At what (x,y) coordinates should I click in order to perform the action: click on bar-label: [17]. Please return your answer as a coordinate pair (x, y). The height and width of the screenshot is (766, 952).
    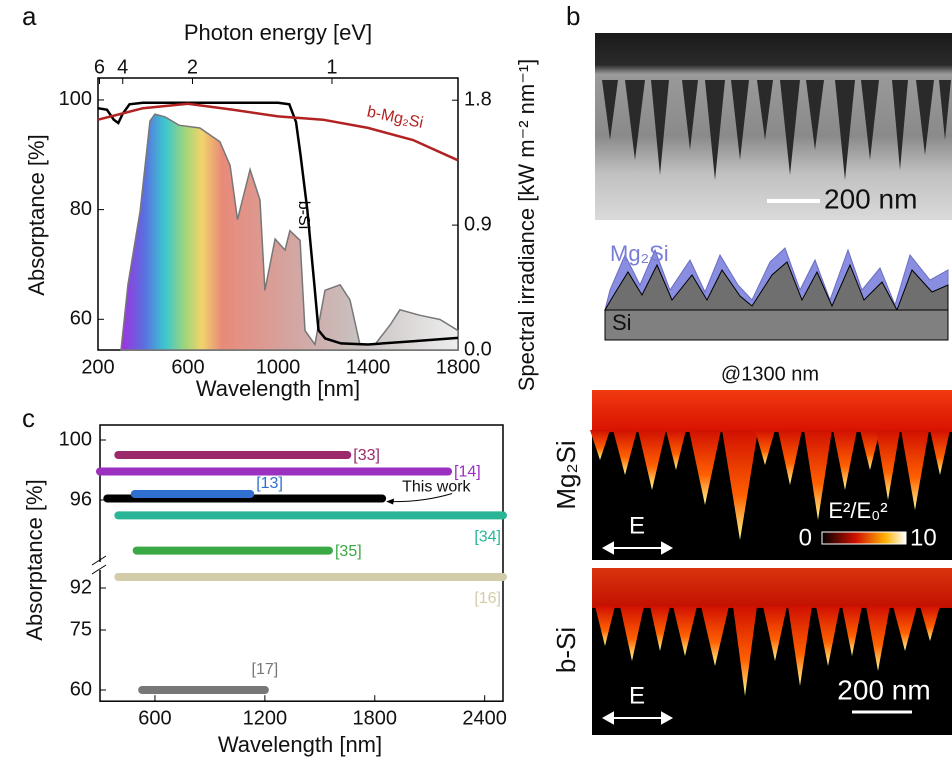
    Looking at the image, I should click on (265, 669).